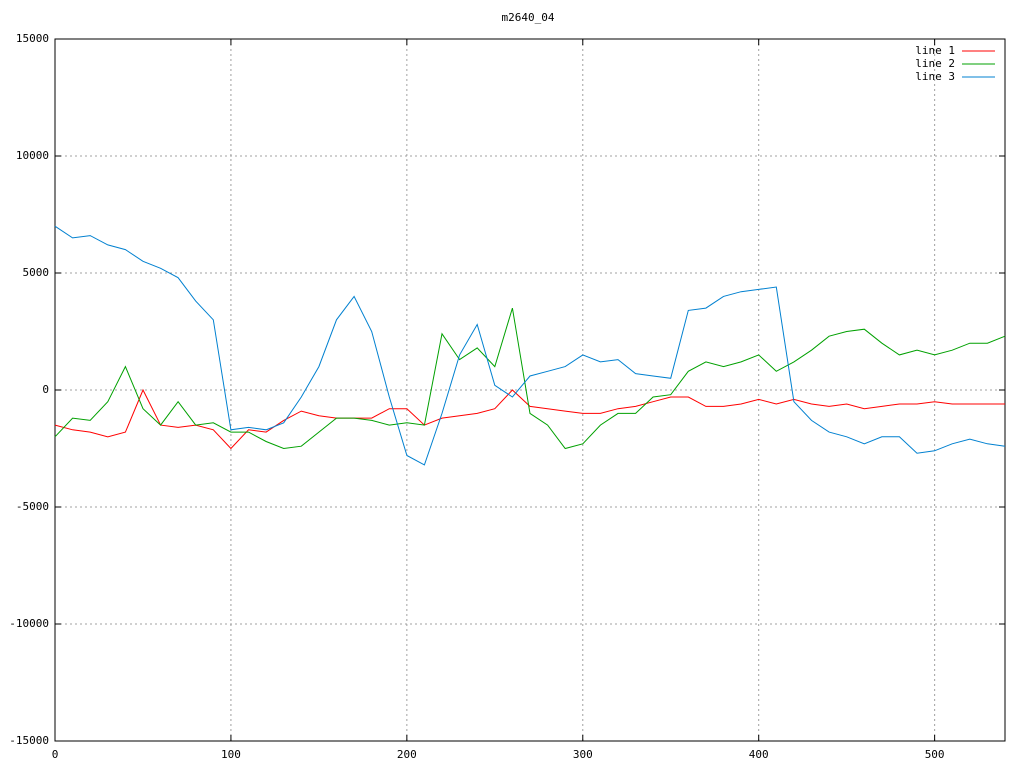 The width and height of the screenshot is (1024, 772). I want to click on x-tick-label: 400, so click(759, 754).